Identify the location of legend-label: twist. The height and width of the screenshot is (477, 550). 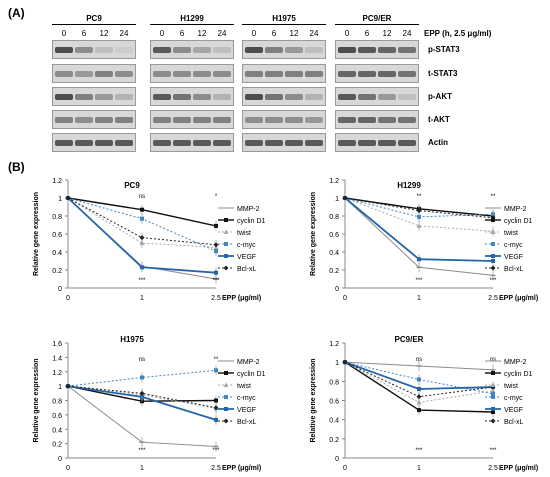
(511, 233).